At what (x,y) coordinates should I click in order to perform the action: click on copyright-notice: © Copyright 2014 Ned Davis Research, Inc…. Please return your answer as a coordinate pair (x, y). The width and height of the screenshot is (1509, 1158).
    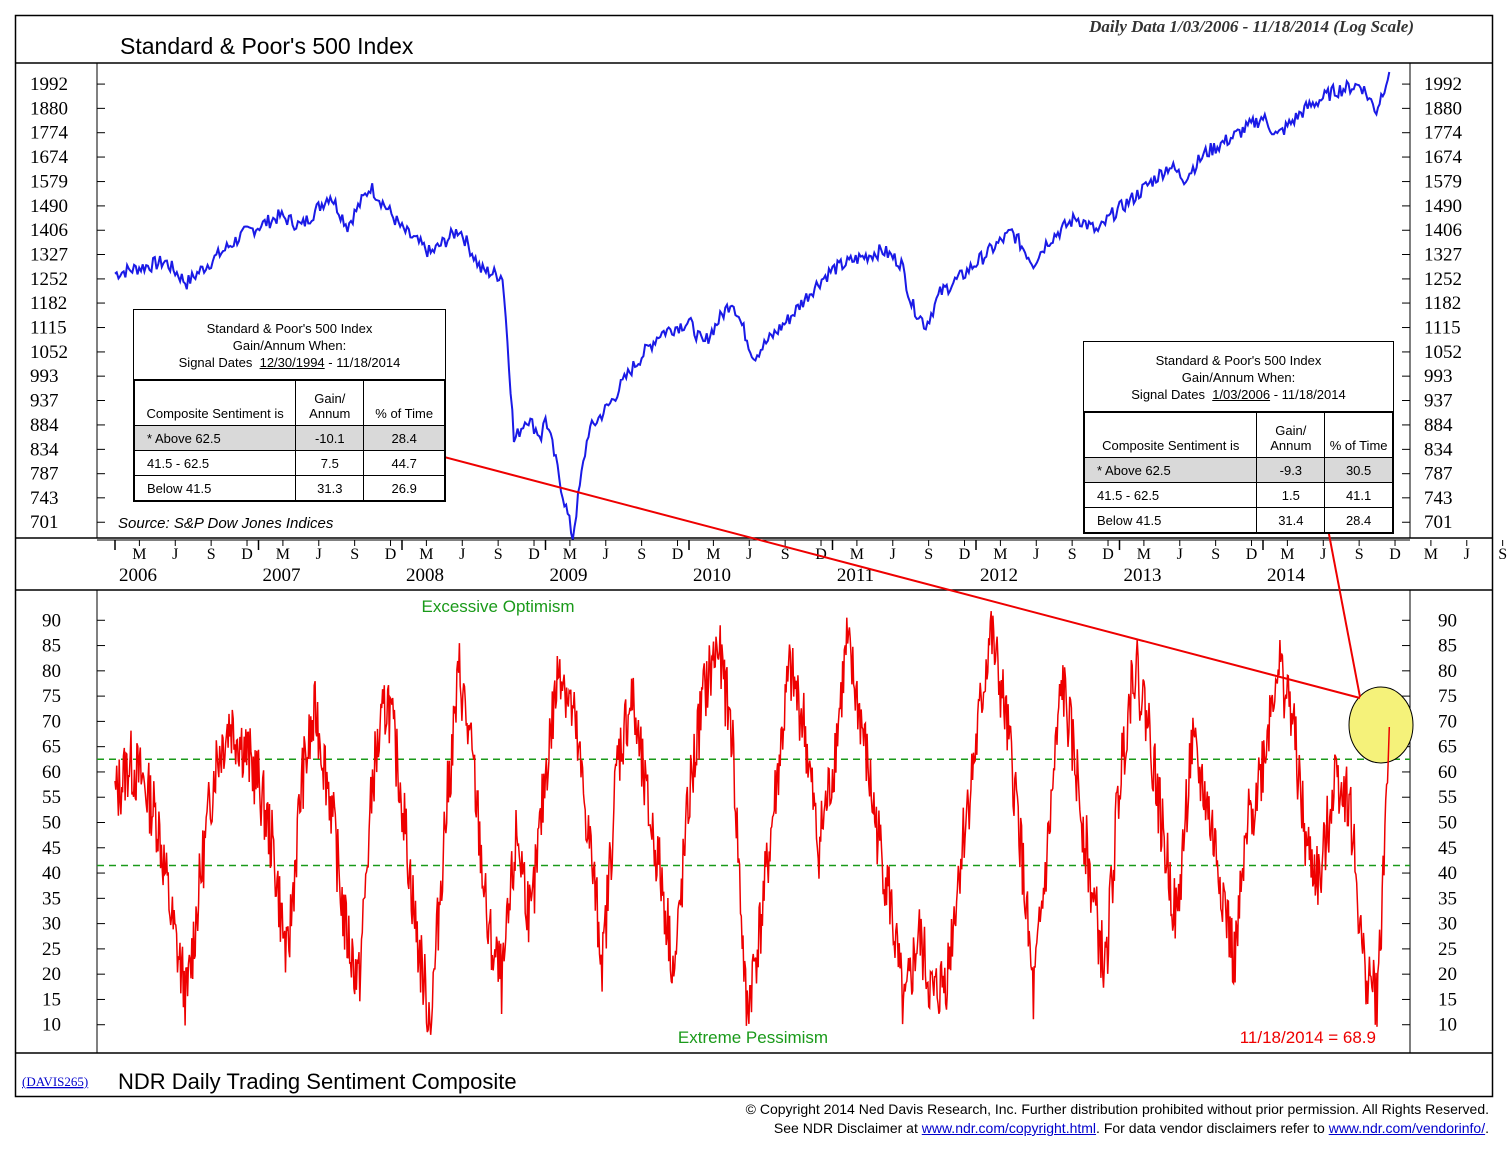
    Looking at the image, I should click on (1117, 1109).